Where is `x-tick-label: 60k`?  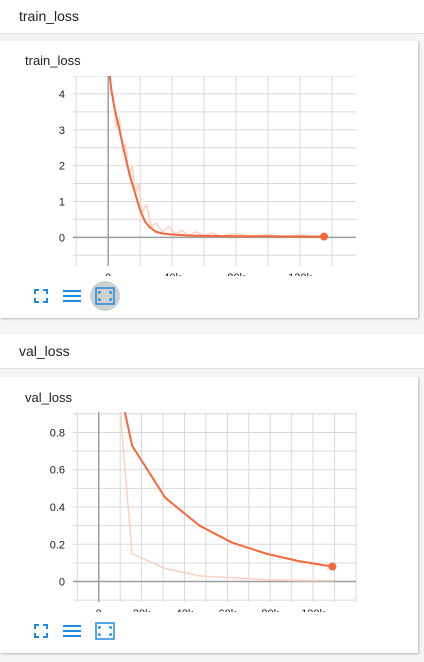
x-tick-label: 60k is located at coordinates (227, 610).